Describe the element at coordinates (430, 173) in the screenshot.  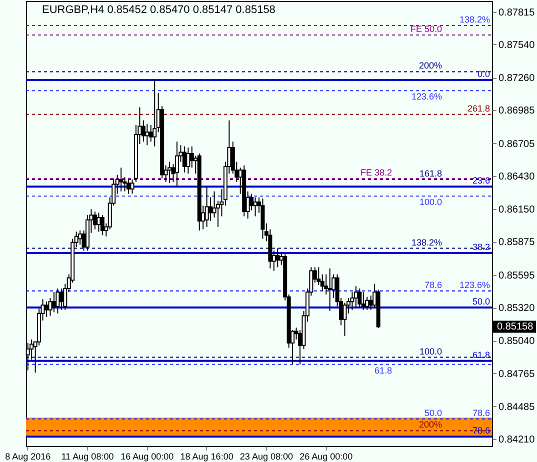
I see `annotation: 161.8` at that location.